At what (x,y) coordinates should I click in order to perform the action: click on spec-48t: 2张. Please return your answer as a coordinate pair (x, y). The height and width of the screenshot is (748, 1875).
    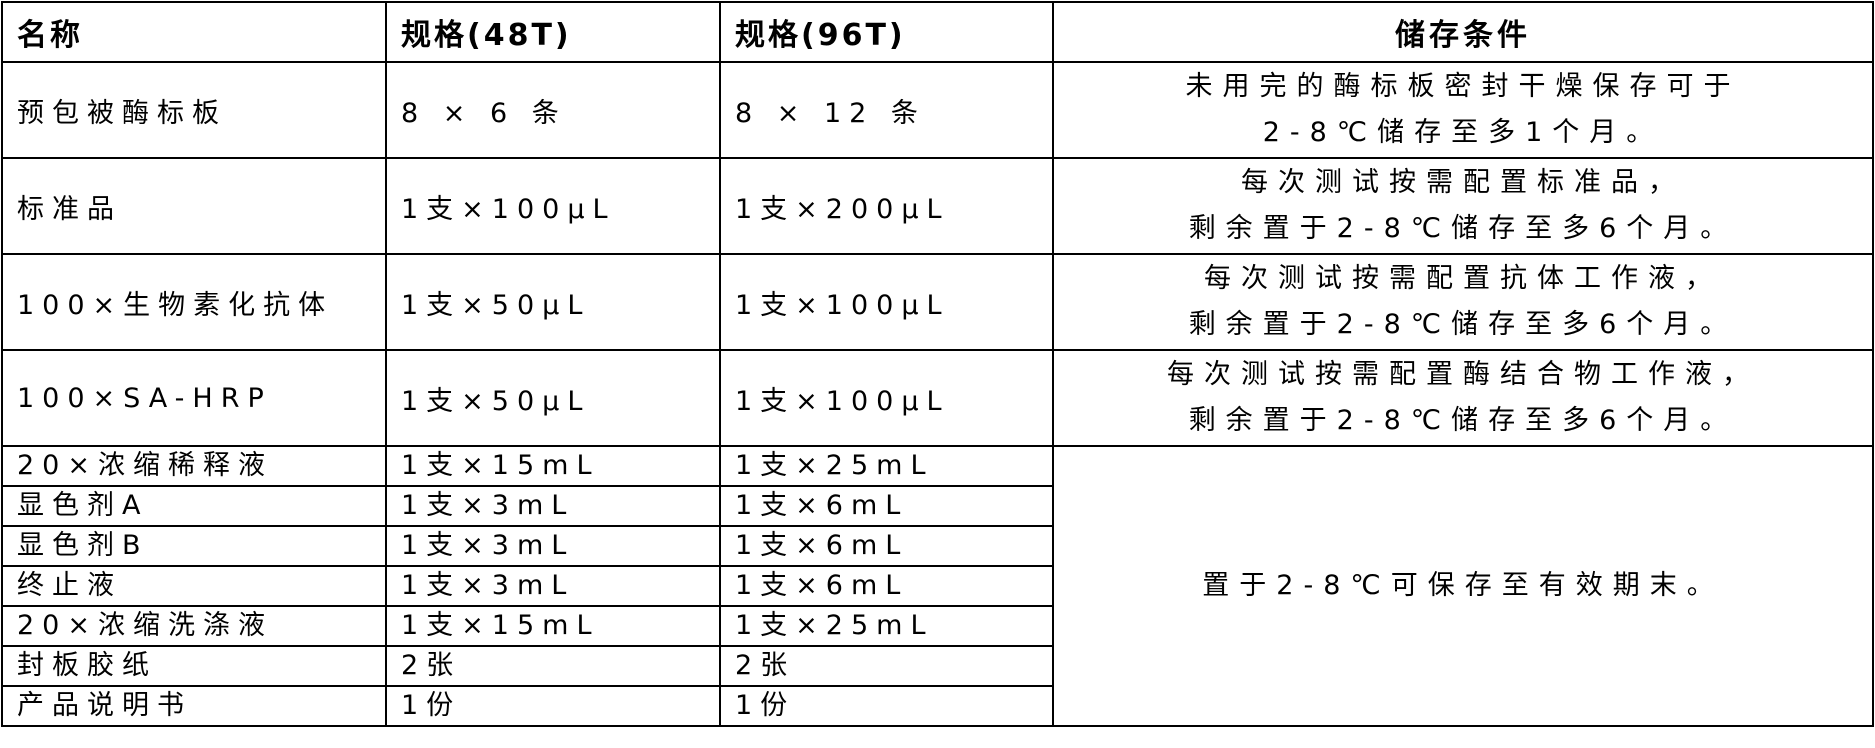
    Looking at the image, I should click on (553, 666).